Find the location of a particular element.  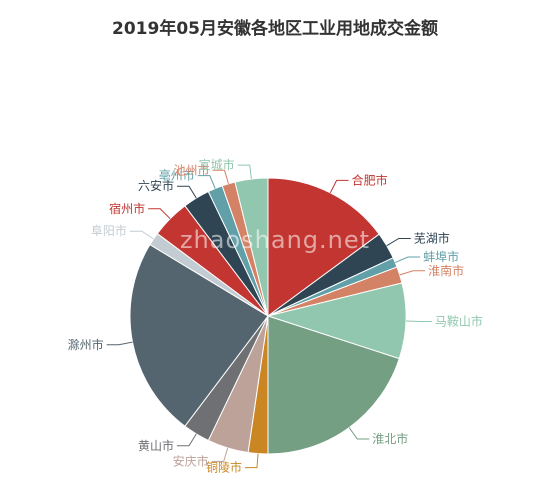

slice-label: 芜湖市 is located at coordinates (432, 238).